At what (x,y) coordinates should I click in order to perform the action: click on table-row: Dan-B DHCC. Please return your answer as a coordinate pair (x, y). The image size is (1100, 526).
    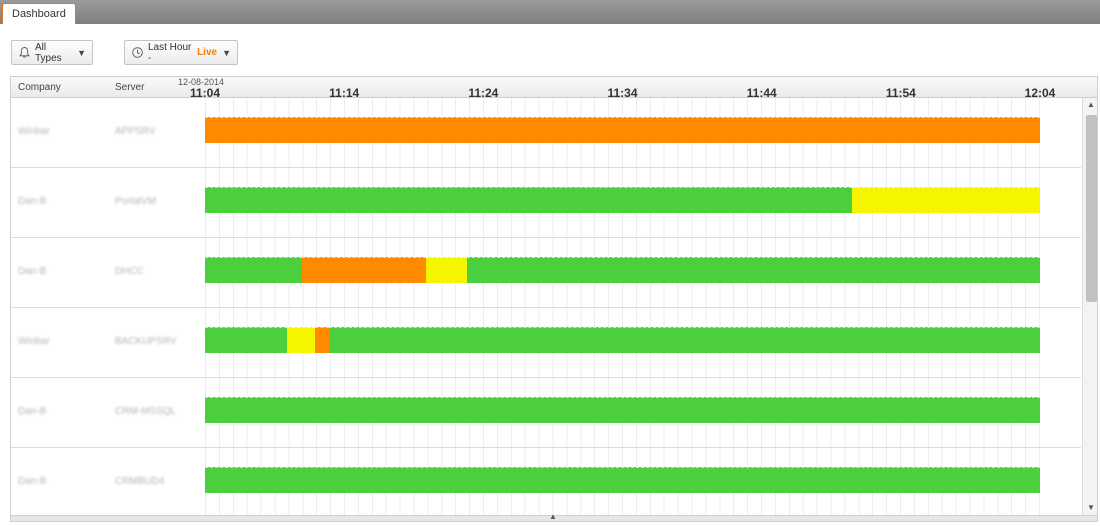
    Looking at the image, I should click on (546, 273).